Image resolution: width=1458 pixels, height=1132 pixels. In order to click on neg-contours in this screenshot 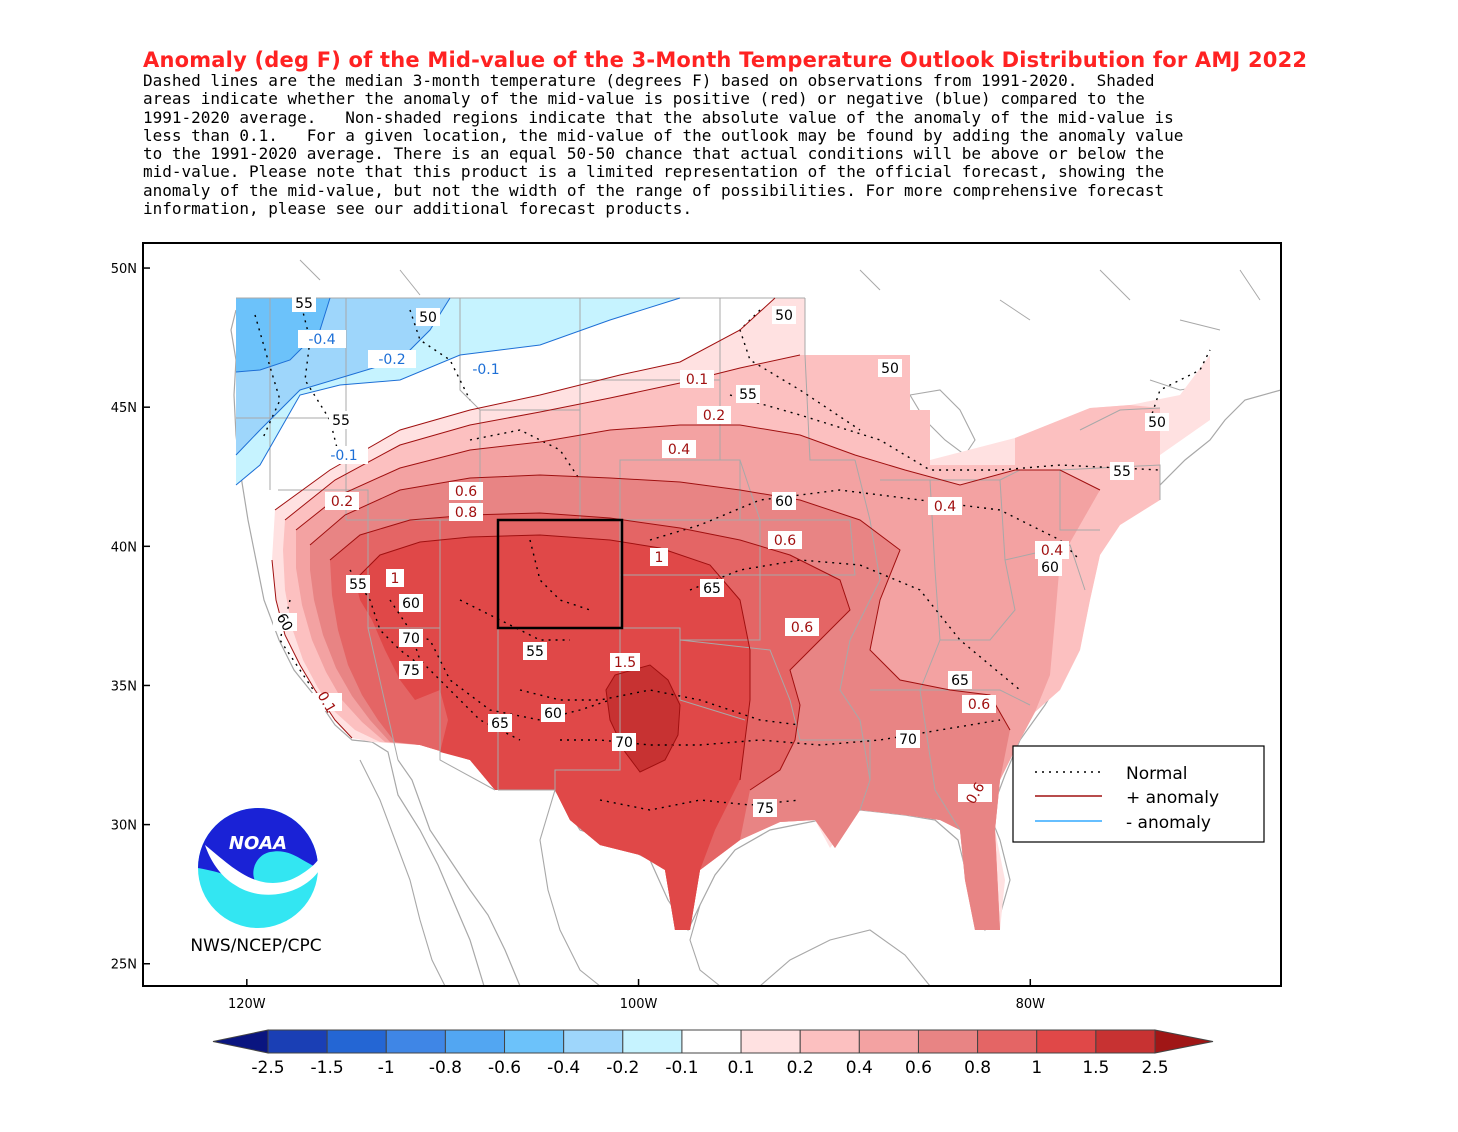, I will do `click(458, 391)`.